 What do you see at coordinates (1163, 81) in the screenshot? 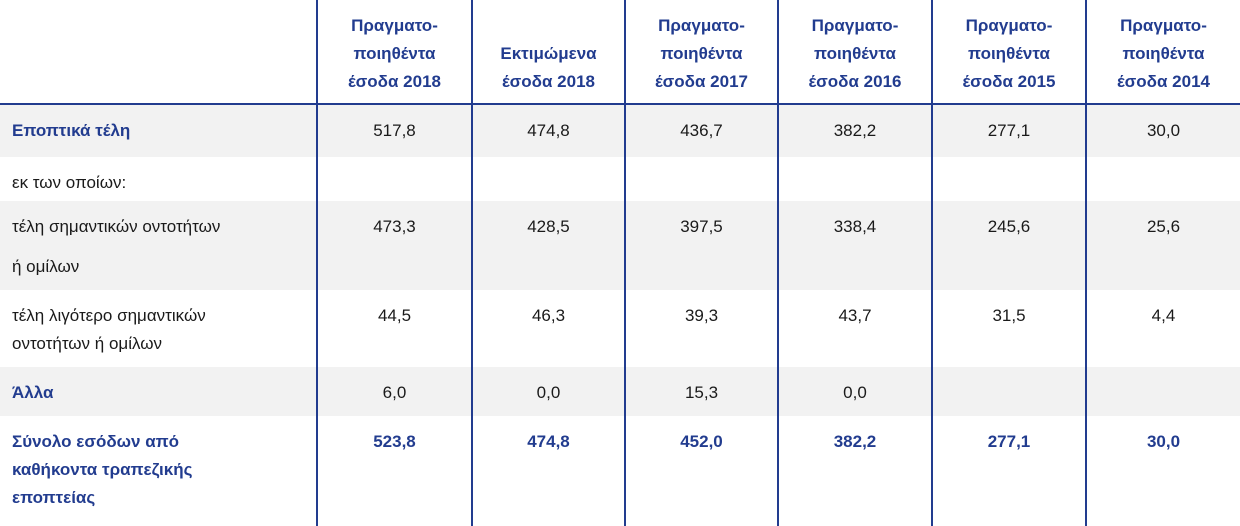
I see `header-line: έσοδα 2014` at bounding box center [1163, 81].